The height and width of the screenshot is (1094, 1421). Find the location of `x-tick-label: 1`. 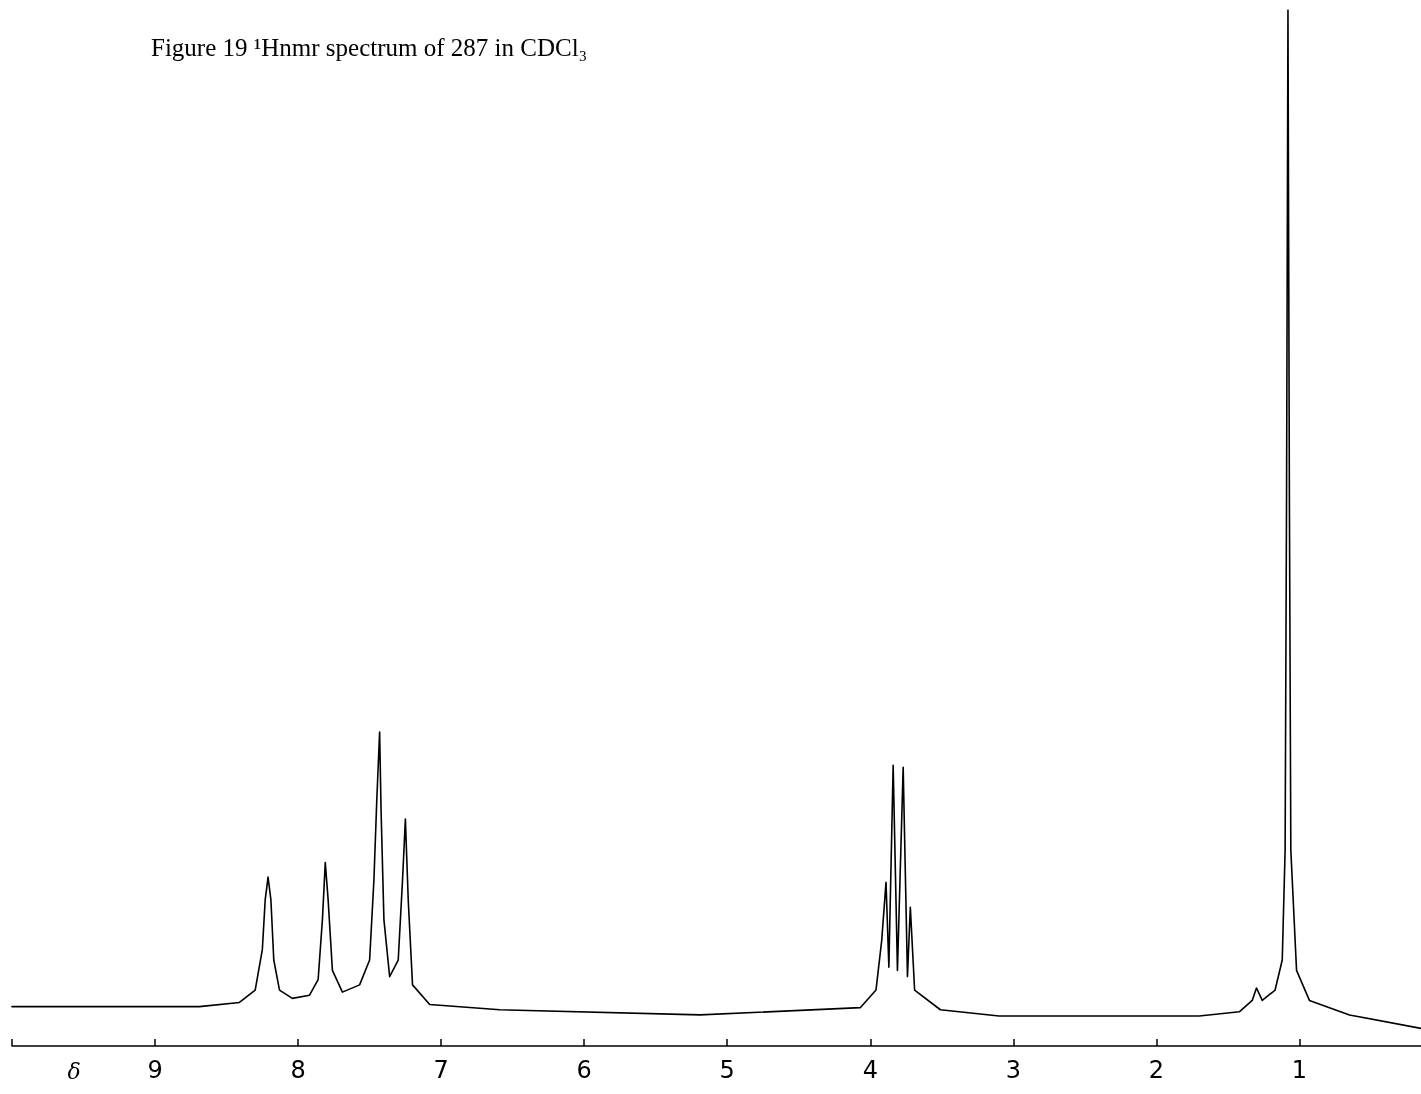

x-tick-label: 1 is located at coordinates (1299, 1070).